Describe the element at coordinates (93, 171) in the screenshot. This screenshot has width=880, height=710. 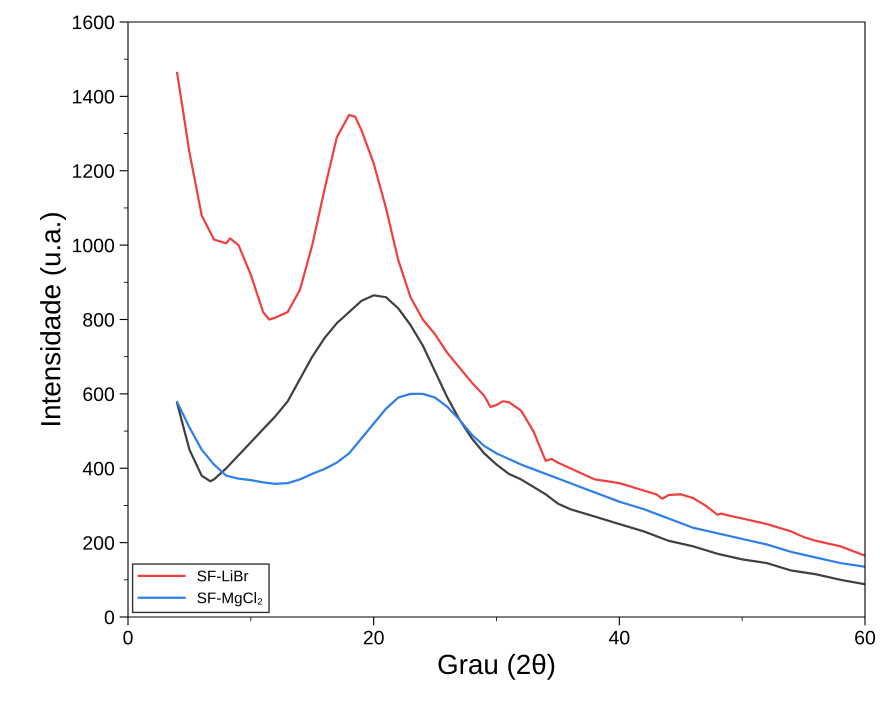
I see `y-tick-label: 1200` at that location.